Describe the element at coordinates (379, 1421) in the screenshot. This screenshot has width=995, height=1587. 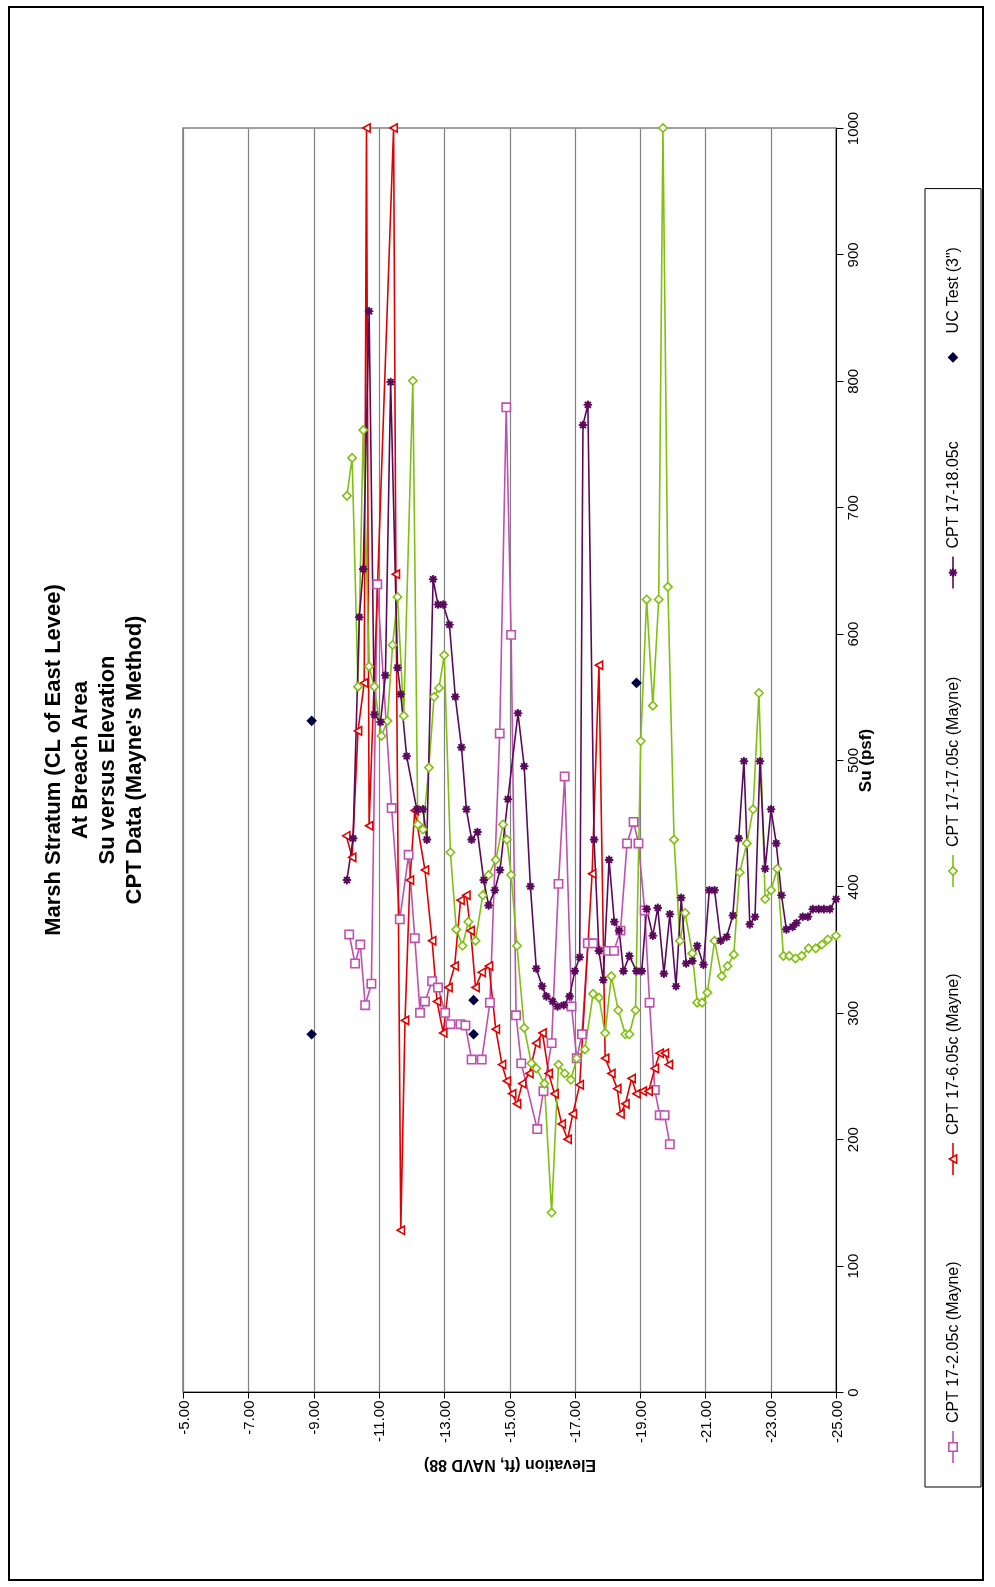
I see `x-tick-label: -11.00` at that location.